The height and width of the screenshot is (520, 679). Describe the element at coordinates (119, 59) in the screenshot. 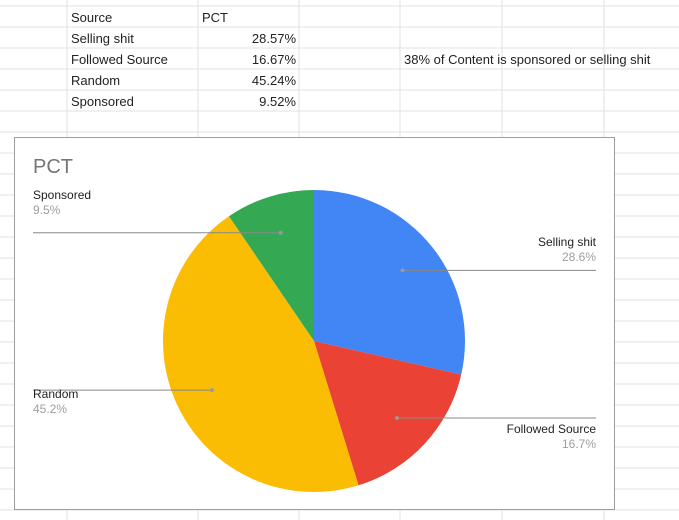

I see `source-cell: Followed Source` at that location.